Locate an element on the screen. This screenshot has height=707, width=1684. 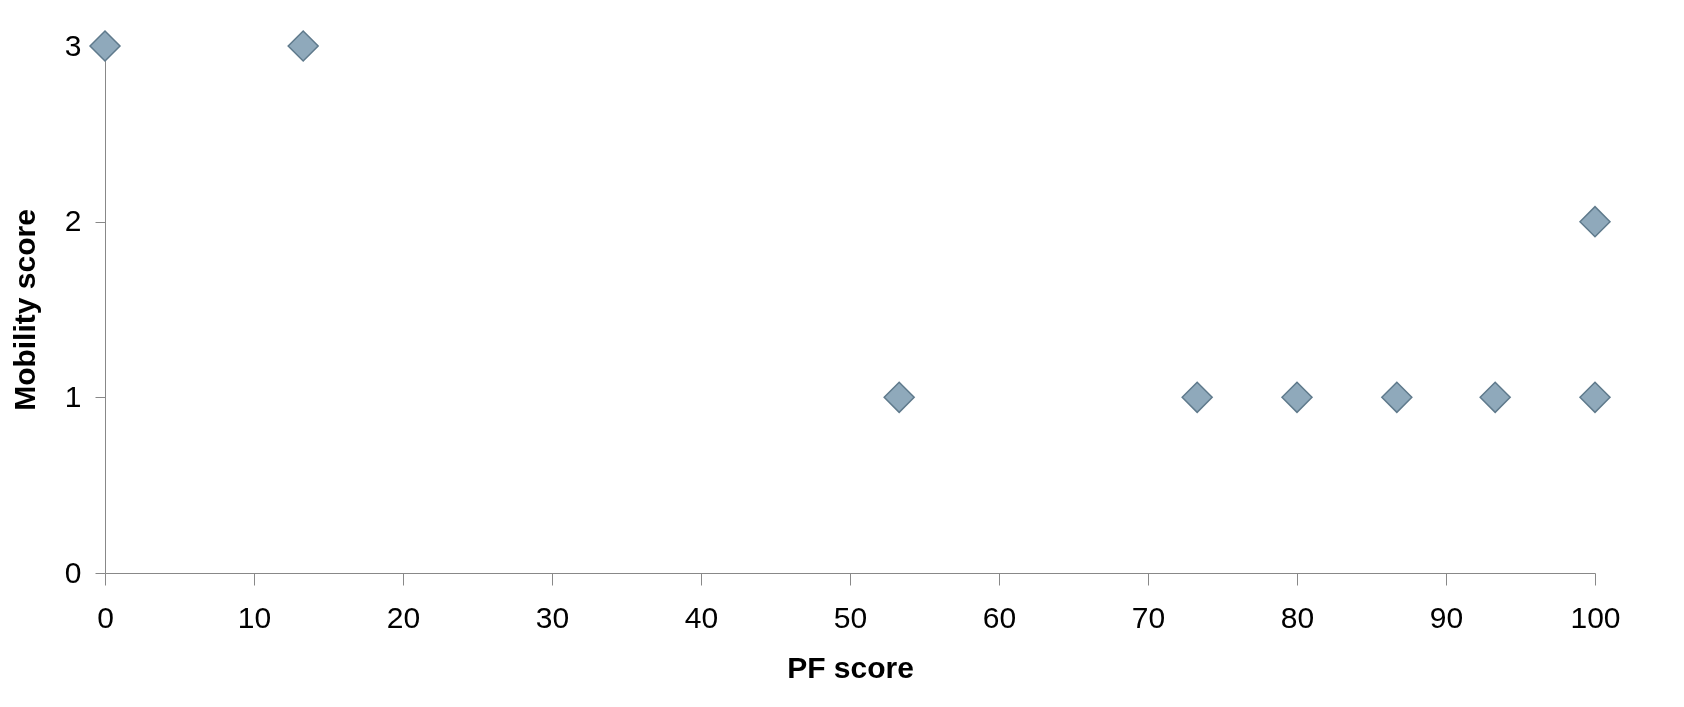
x-tick-label: 80 is located at coordinates (1297, 617).